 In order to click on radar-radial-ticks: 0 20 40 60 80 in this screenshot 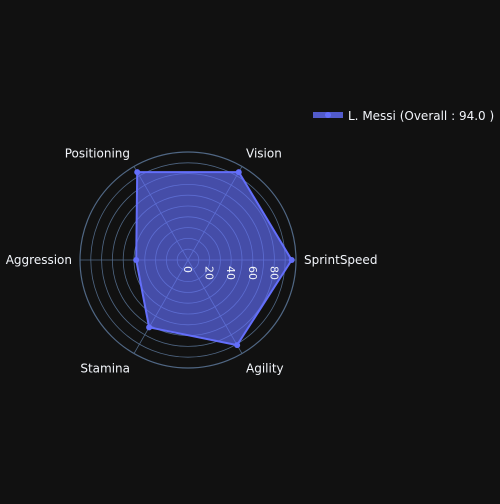, I will do `click(230, 273)`.